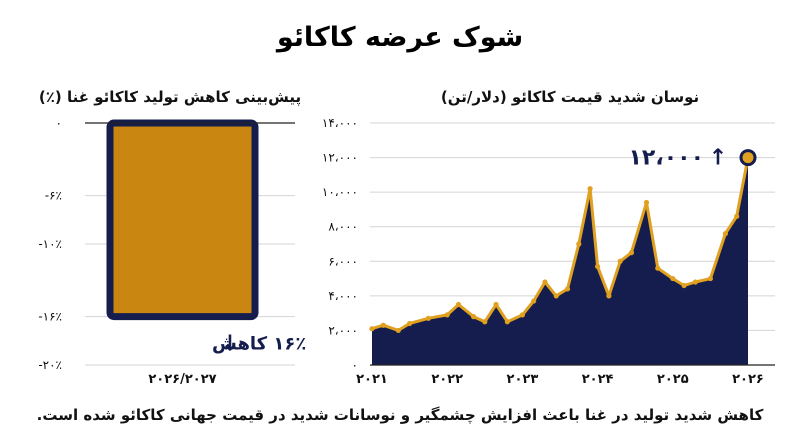  I want to click on bar-y-tick-label: -۱۶٪, so click(50, 317).